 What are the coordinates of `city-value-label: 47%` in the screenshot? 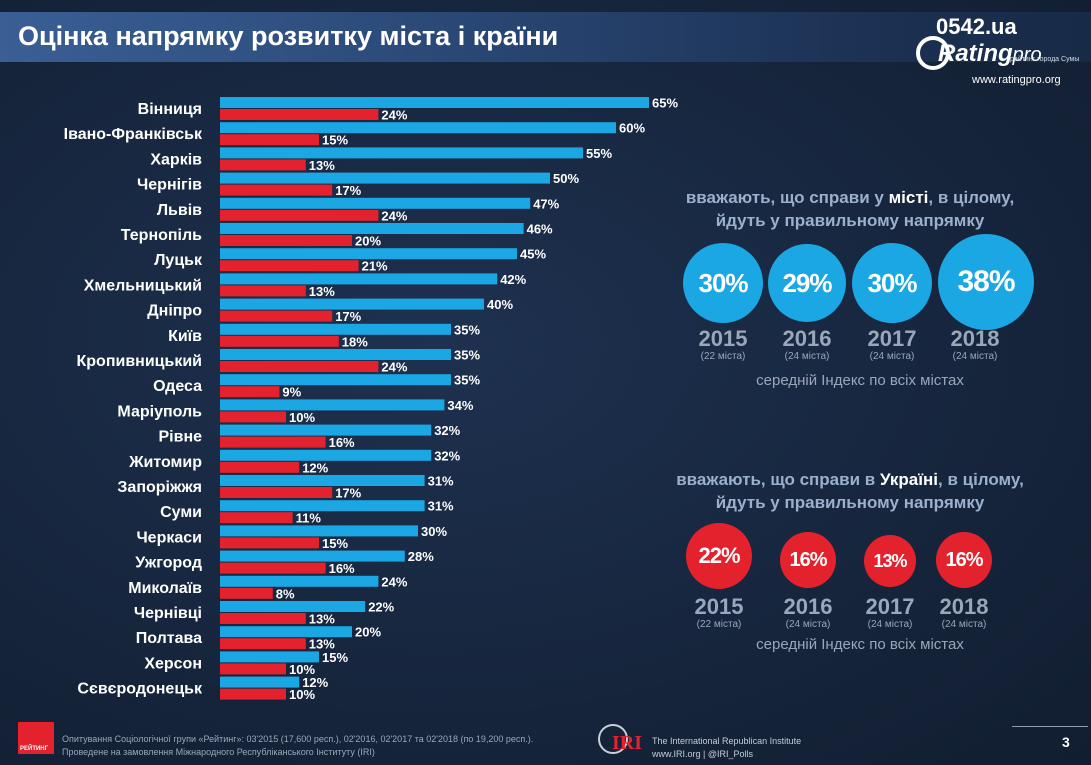 It's located at (546, 203).